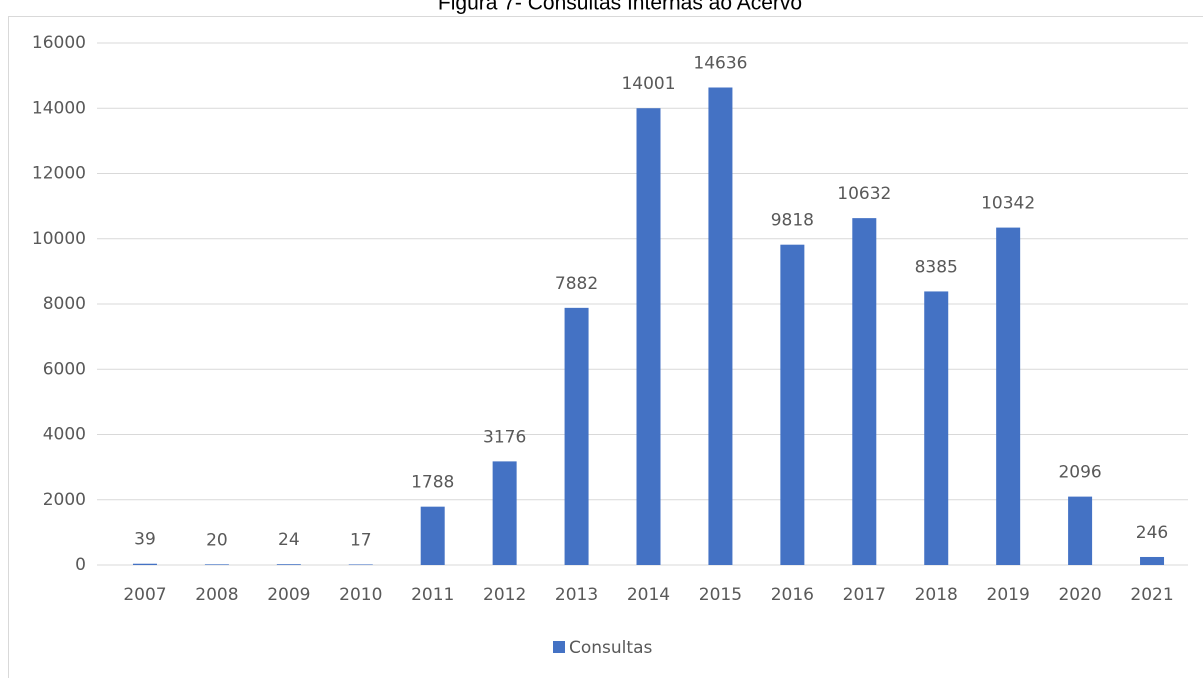 The image size is (1203, 678). Describe the element at coordinates (1008, 595) in the screenshot. I see `x-tick-label: 2019` at that location.